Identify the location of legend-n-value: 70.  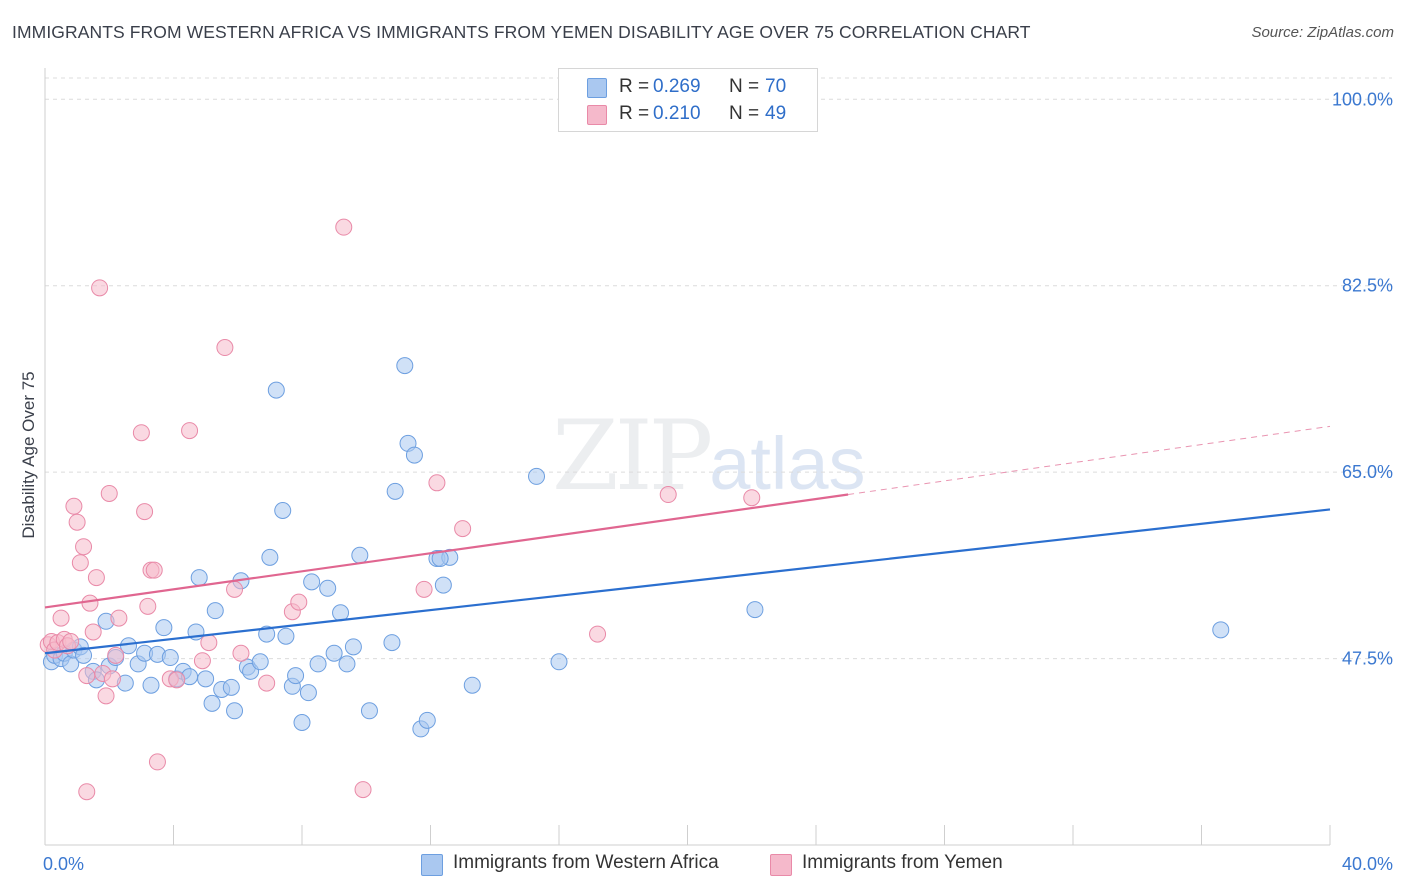
(776, 86).